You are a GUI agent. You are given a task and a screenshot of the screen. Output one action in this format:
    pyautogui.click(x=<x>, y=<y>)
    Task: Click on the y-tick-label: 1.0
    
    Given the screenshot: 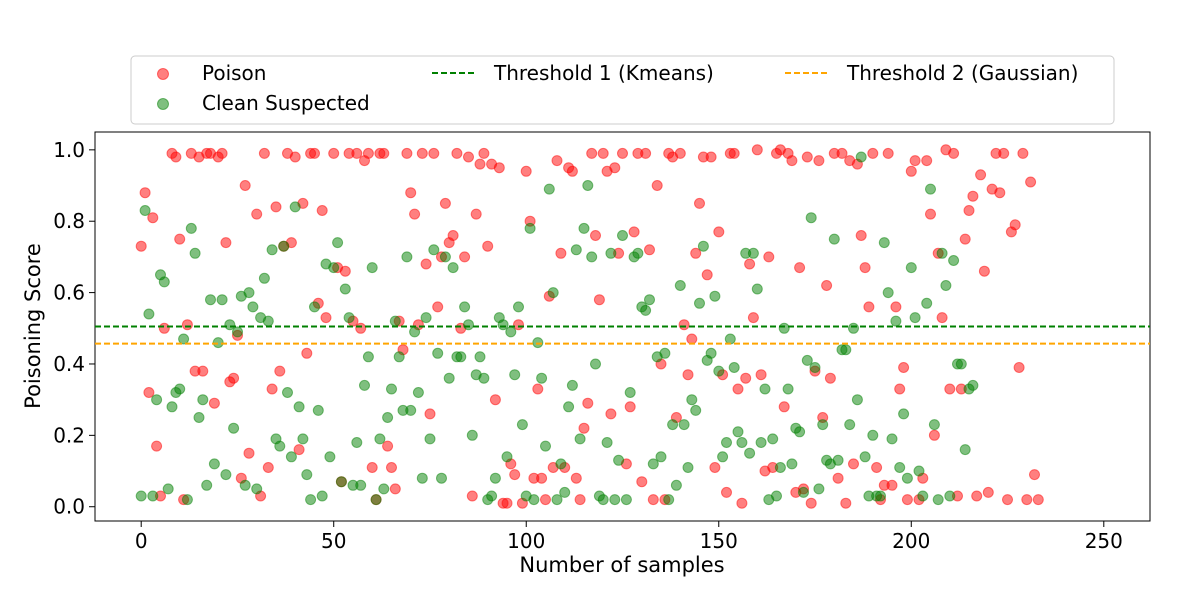 What is the action you would take?
    pyautogui.click(x=69, y=150)
    